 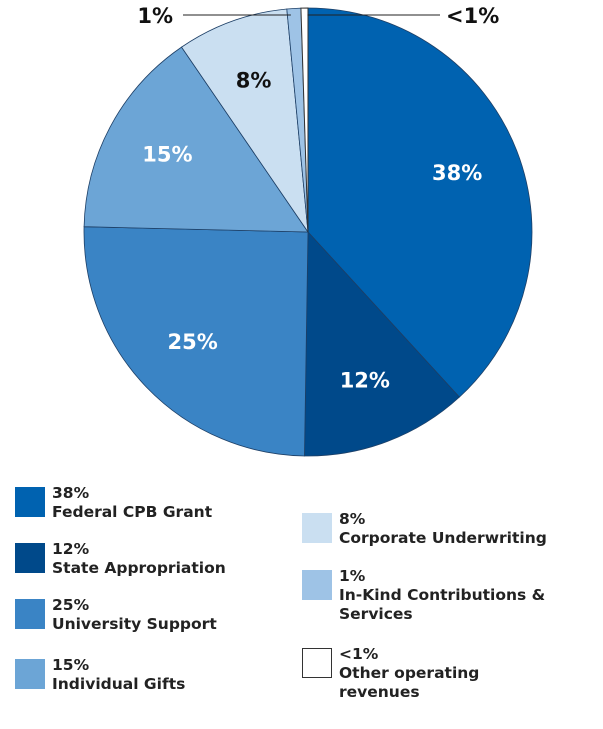 What do you see at coordinates (365, 381) in the screenshot?
I see `slice-label: 12%` at bounding box center [365, 381].